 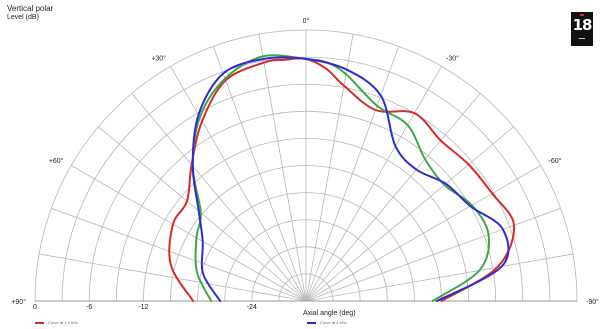 I want to click on legend-item-red: Curve at 1.0 kHz, so click(x=56, y=322).